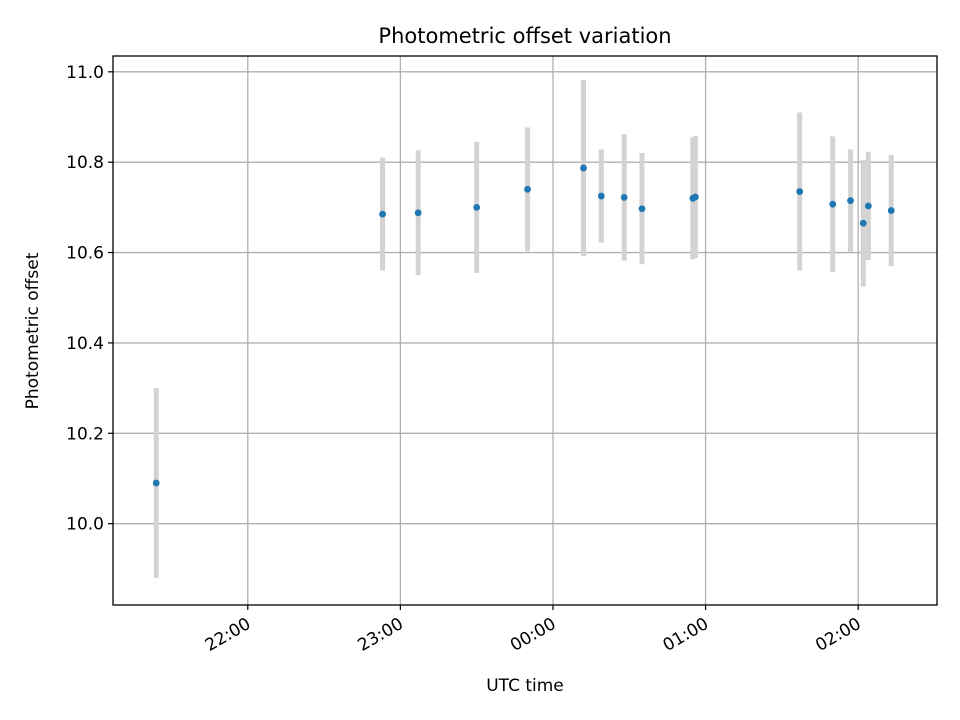 Image resolution: width=960 pixels, height=720 pixels. I want to click on x-tick-label: 02:00, so click(838, 635).